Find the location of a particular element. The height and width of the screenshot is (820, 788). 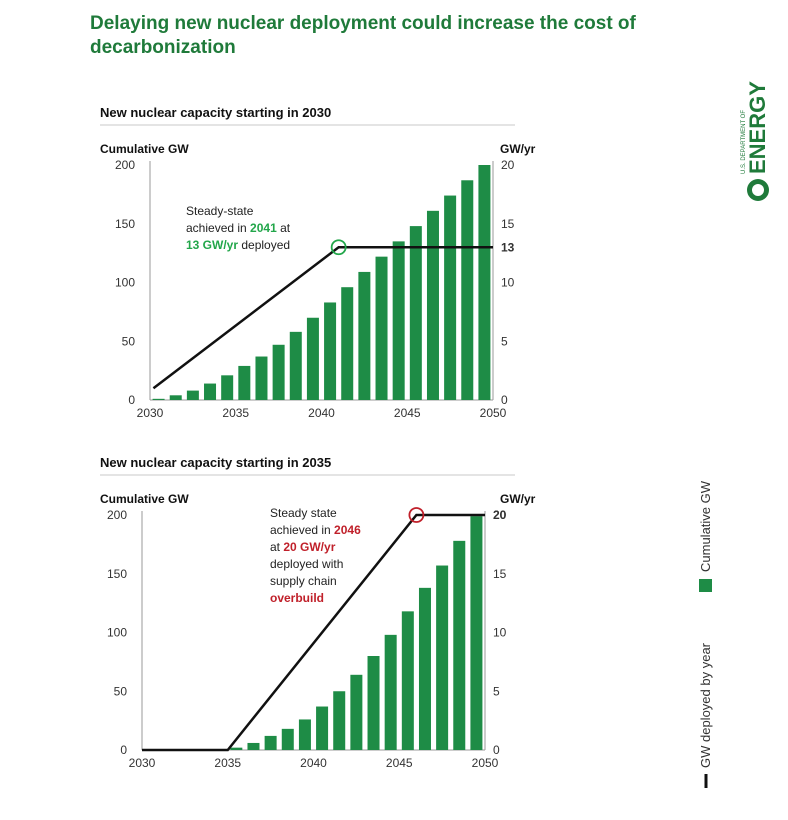

annotation-line: achieved in 2046 is located at coordinates (315, 530).